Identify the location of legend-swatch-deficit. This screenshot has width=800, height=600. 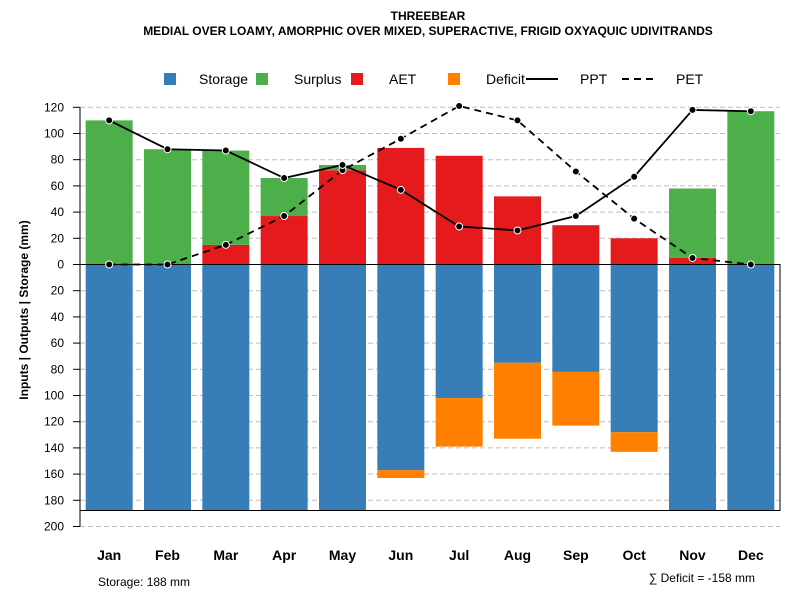
(454, 79).